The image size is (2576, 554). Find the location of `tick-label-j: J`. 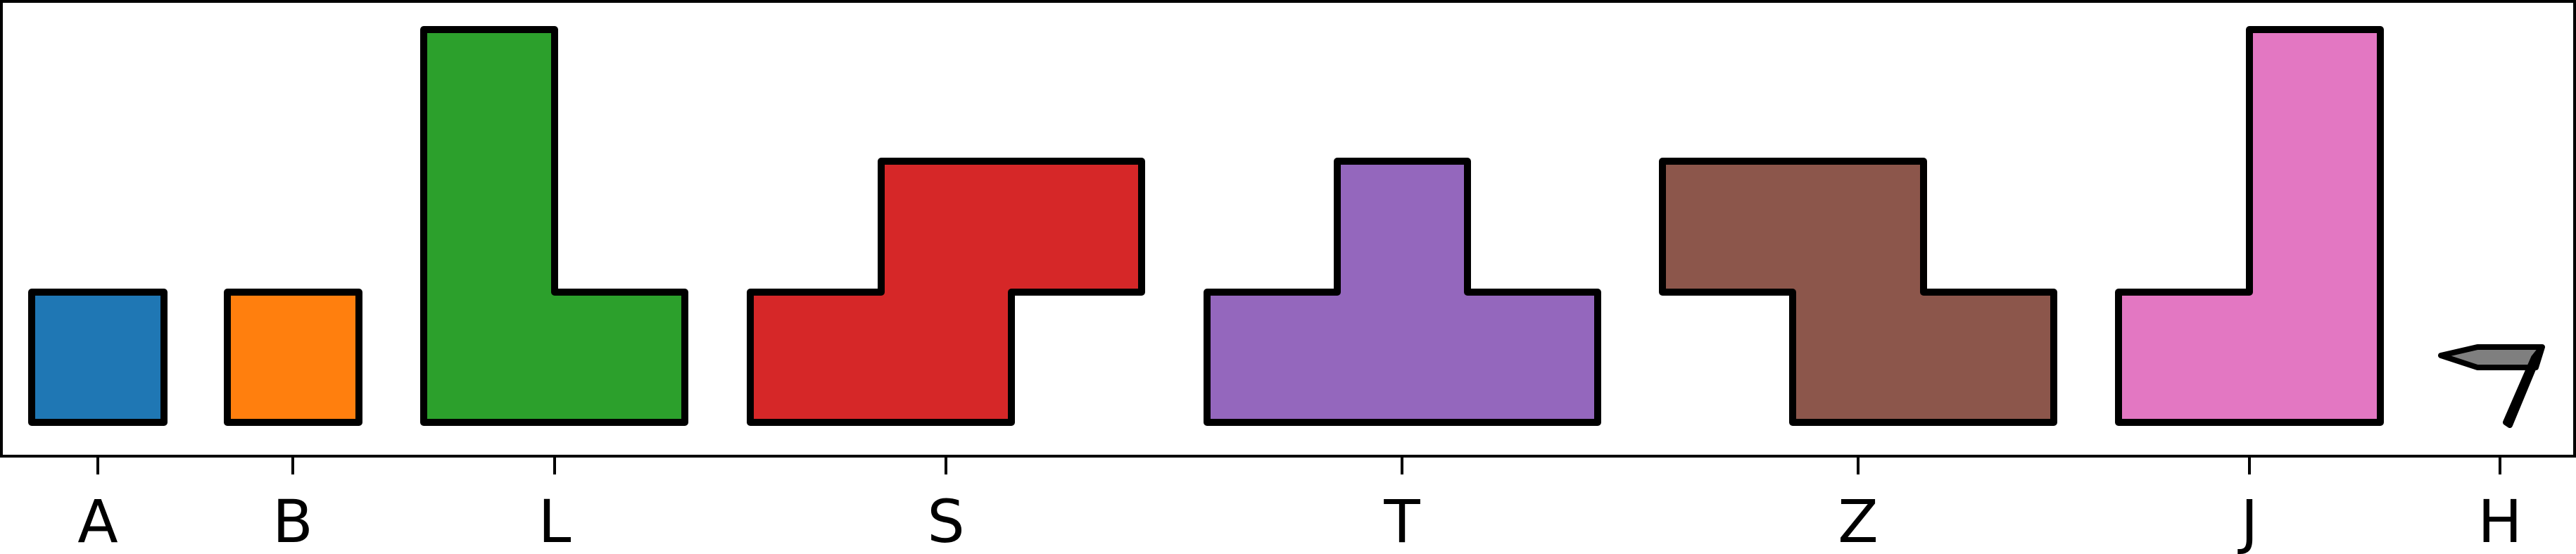

tick-label-j: J is located at coordinates (2248, 520).